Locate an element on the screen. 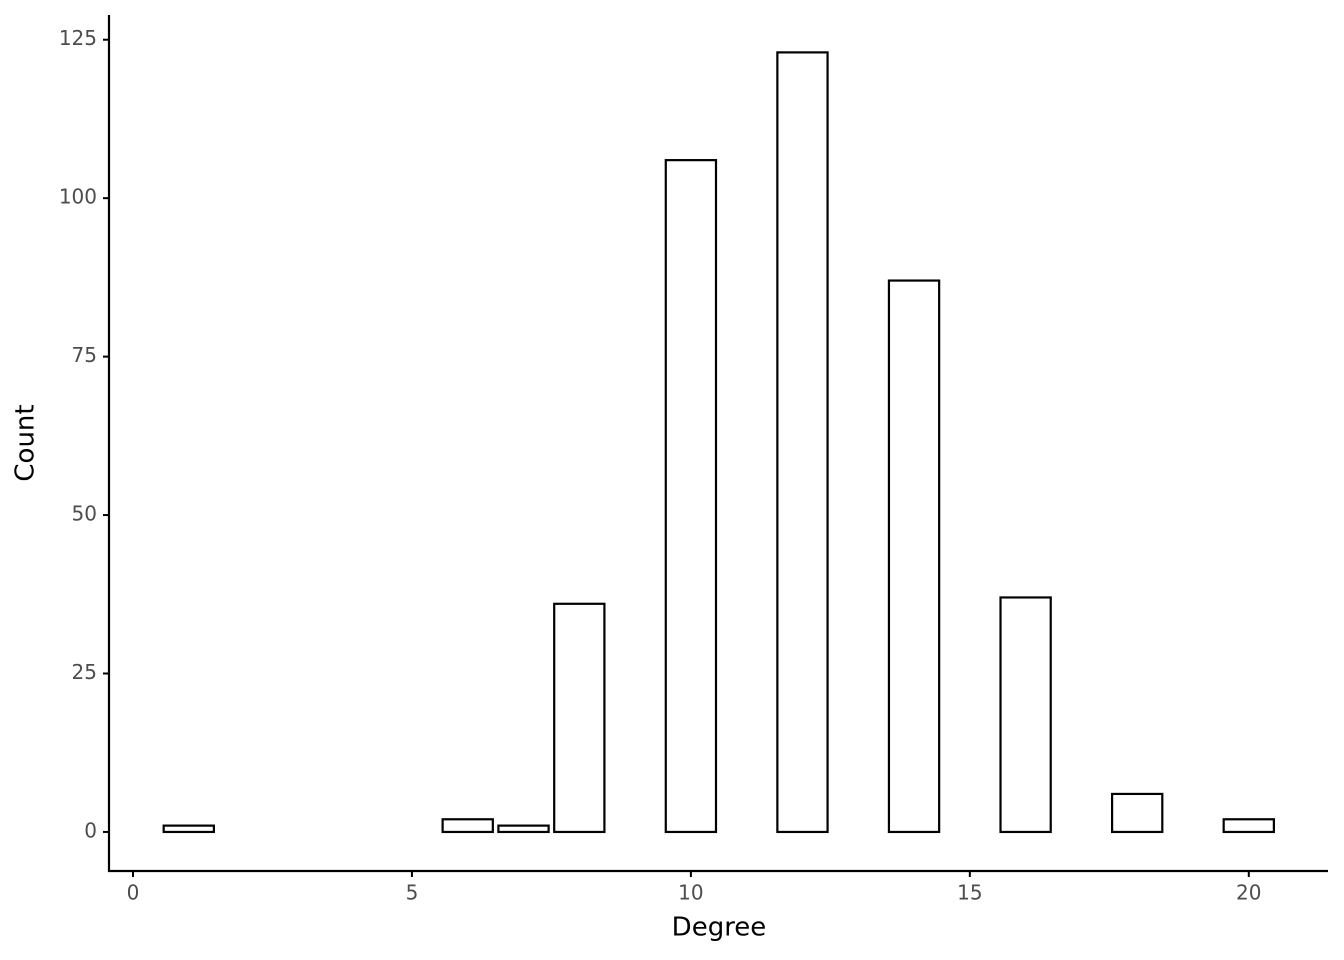  x-tick-label: 5 is located at coordinates (412, 893).